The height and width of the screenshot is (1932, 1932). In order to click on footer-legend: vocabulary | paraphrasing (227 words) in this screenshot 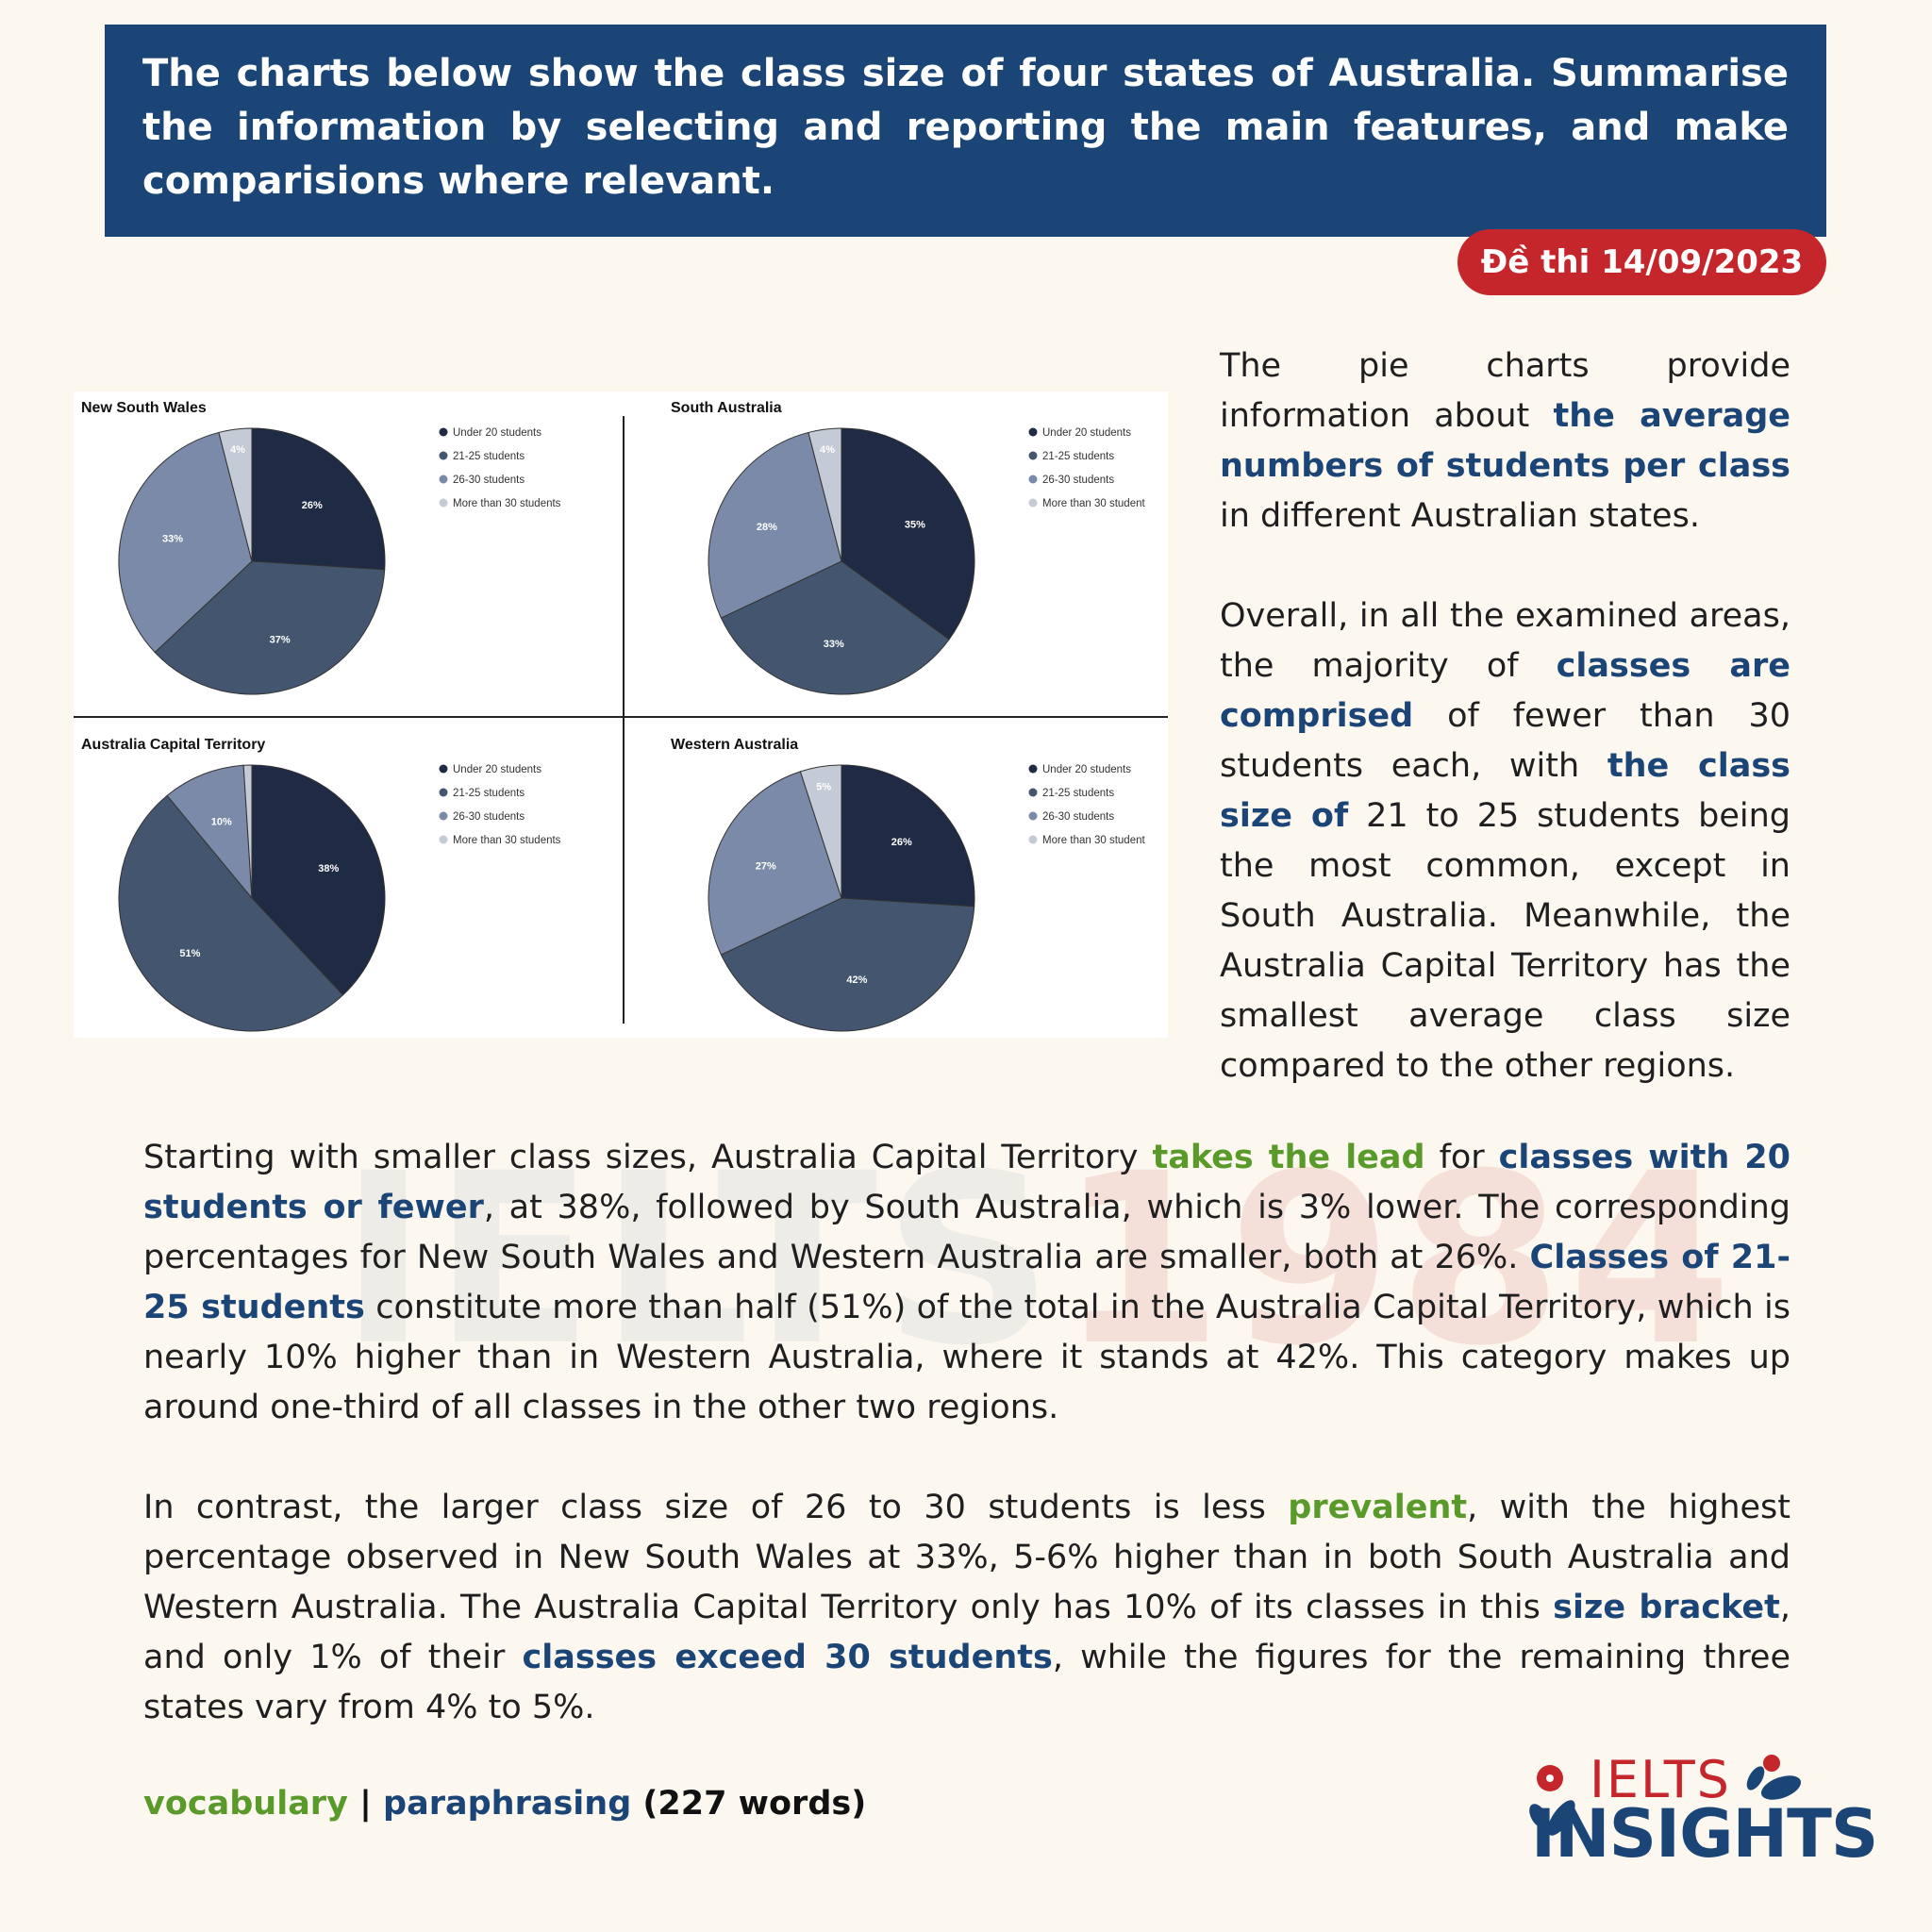, I will do `click(505, 1804)`.